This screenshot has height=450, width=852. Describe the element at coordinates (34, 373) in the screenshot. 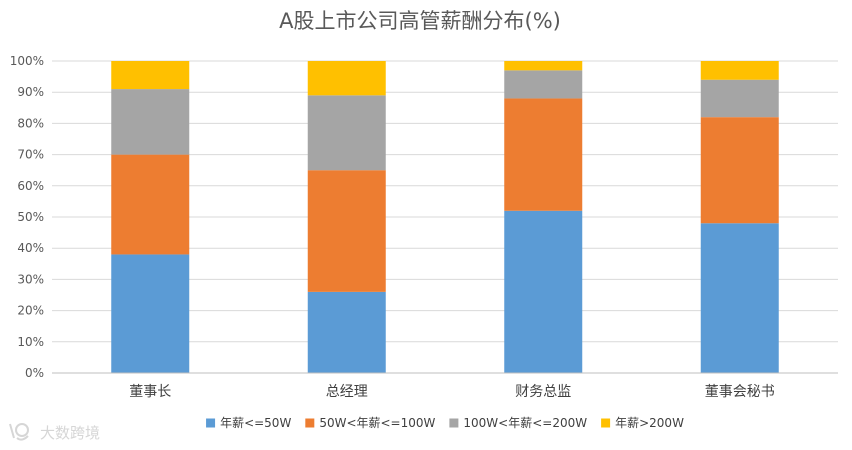

I see `y-tick-label: 0%` at that location.